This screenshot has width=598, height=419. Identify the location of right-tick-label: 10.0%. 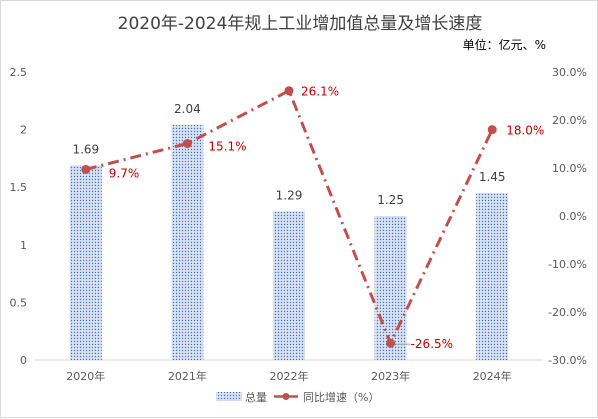
(569, 168).